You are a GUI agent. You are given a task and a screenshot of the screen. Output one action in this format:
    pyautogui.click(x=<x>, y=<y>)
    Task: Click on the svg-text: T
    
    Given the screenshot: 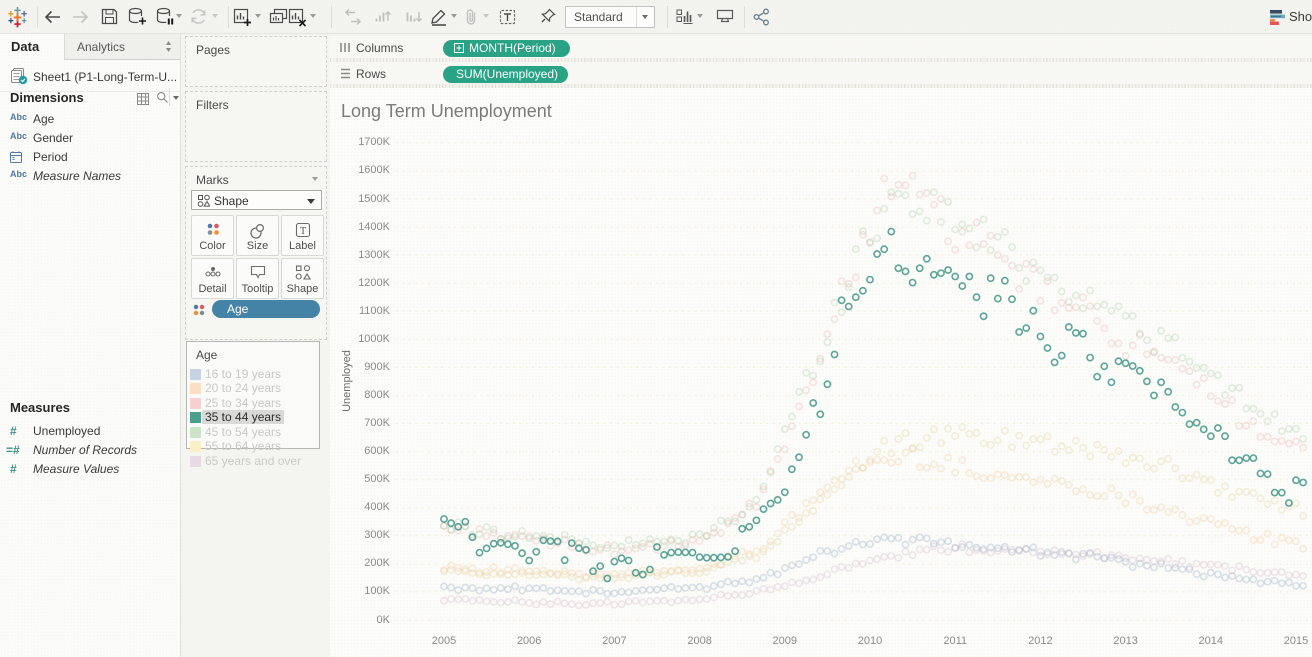 What is the action you would take?
    pyautogui.click(x=302, y=231)
    